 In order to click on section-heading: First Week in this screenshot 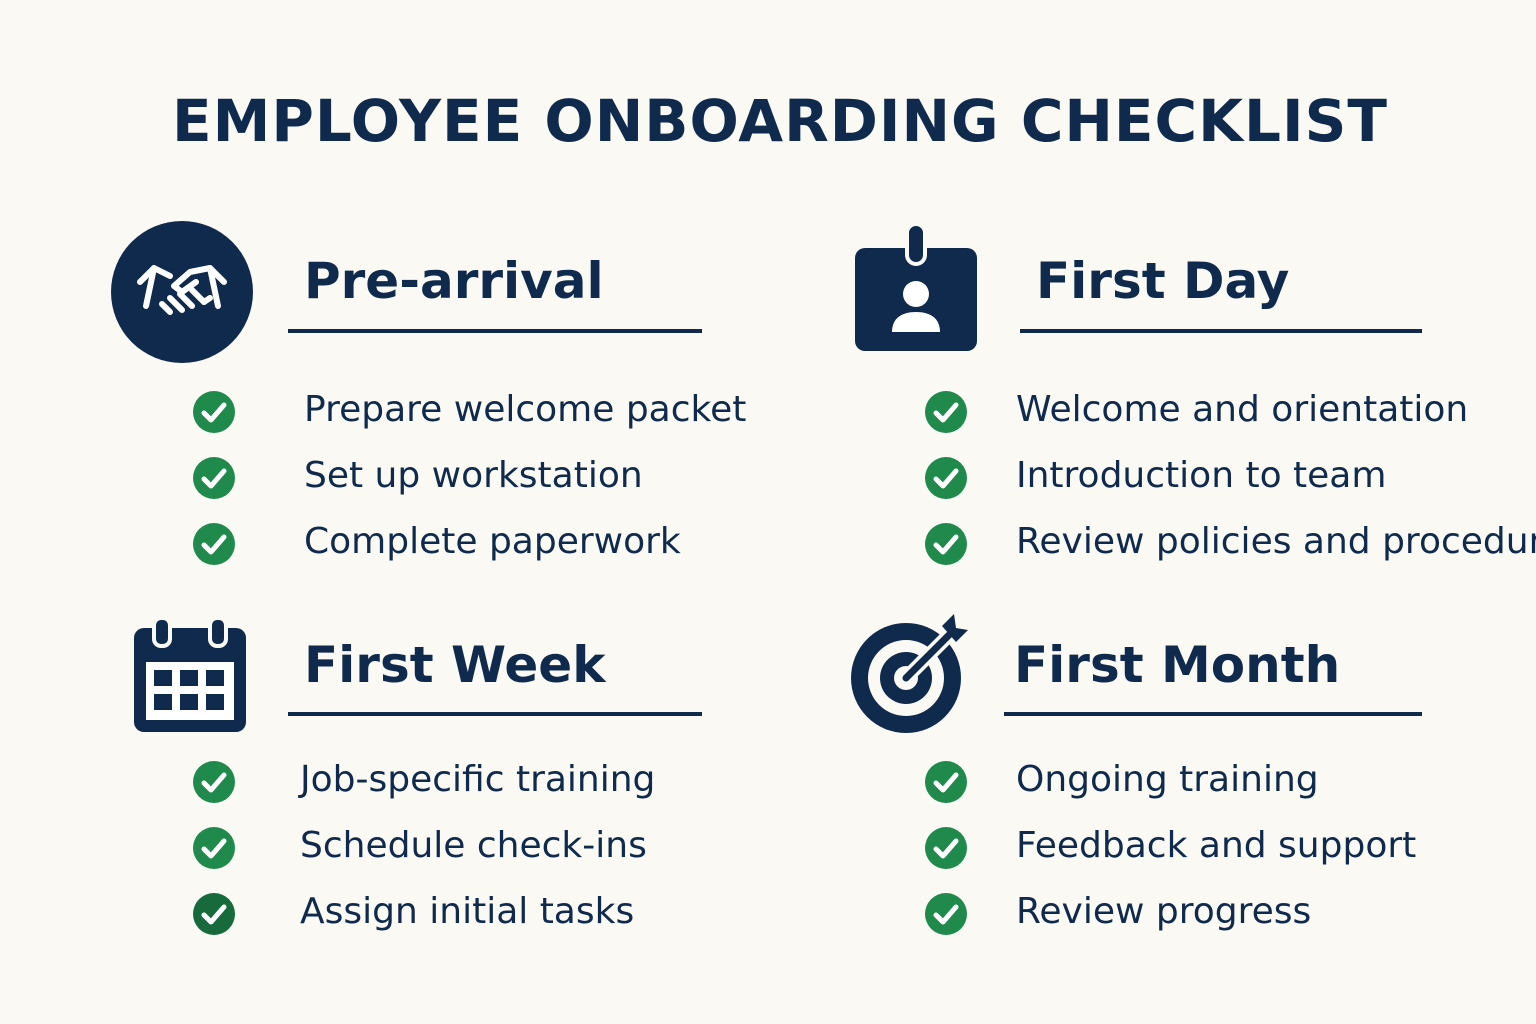, I will do `click(455, 665)`.